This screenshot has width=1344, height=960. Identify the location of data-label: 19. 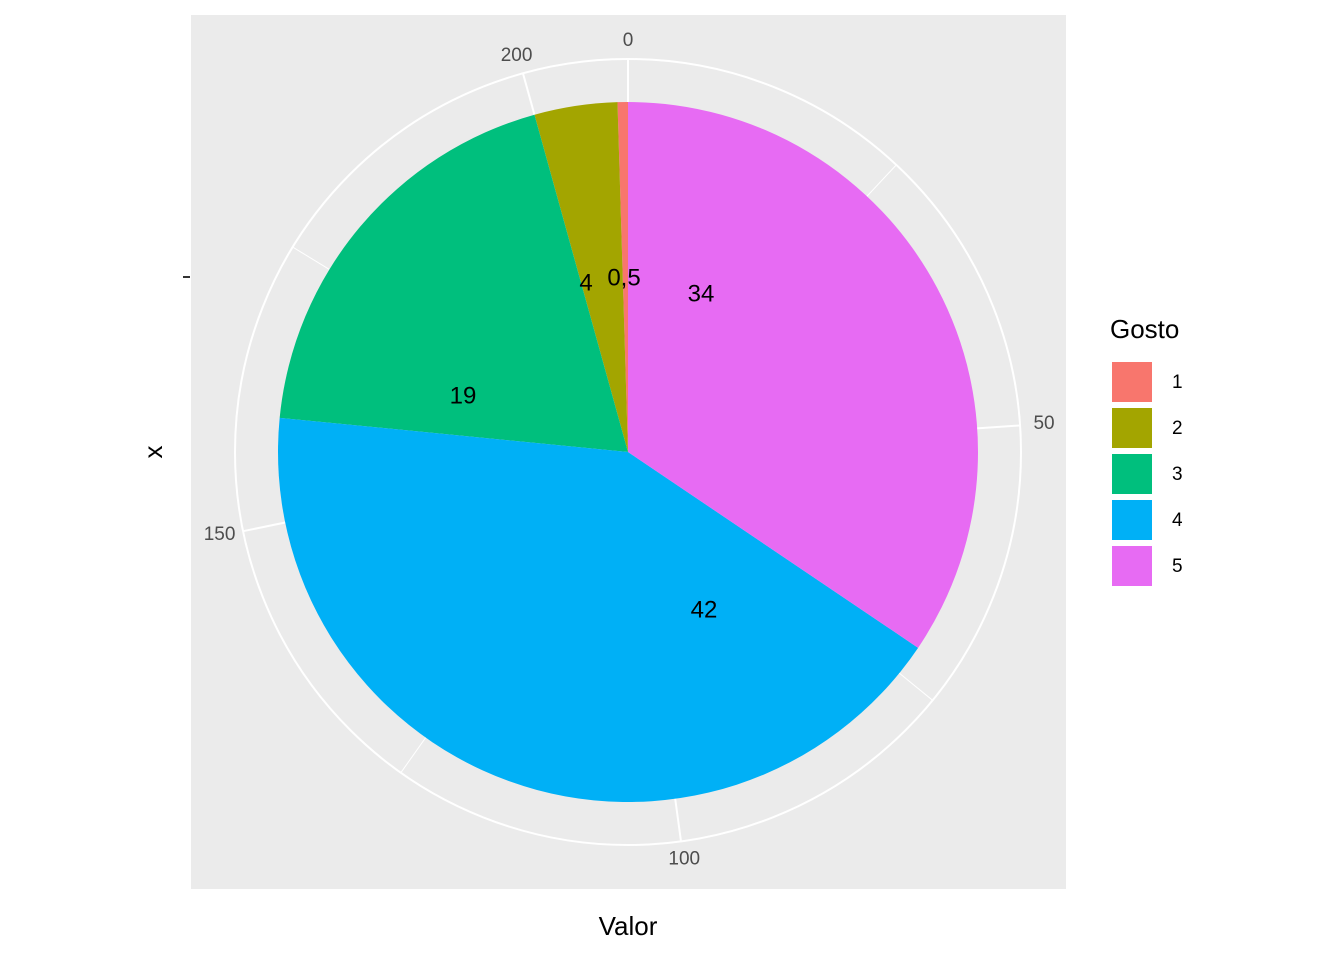
(463, 395).